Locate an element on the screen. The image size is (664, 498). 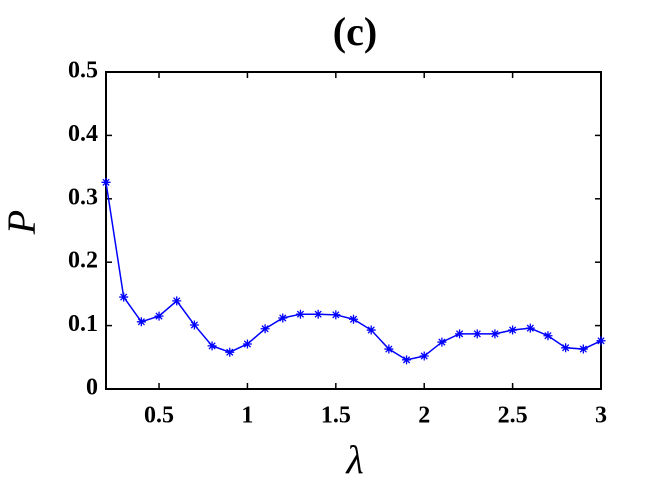
y-tick-label: 0.3 is located at coordinates (83, 197).